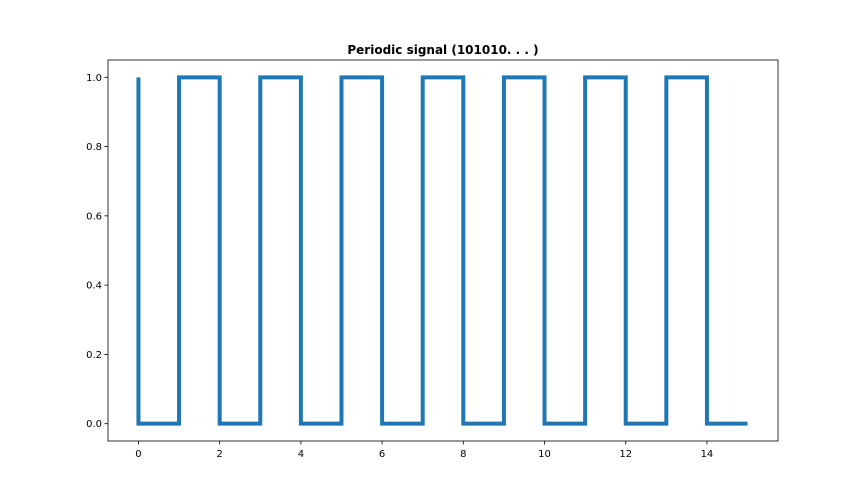 This screenshot has height=504, width=864. What do you see at coordinates (94, 147) in the screenshot?
I see `y-tick-label: 0.8` at bounding box center [94, 147].